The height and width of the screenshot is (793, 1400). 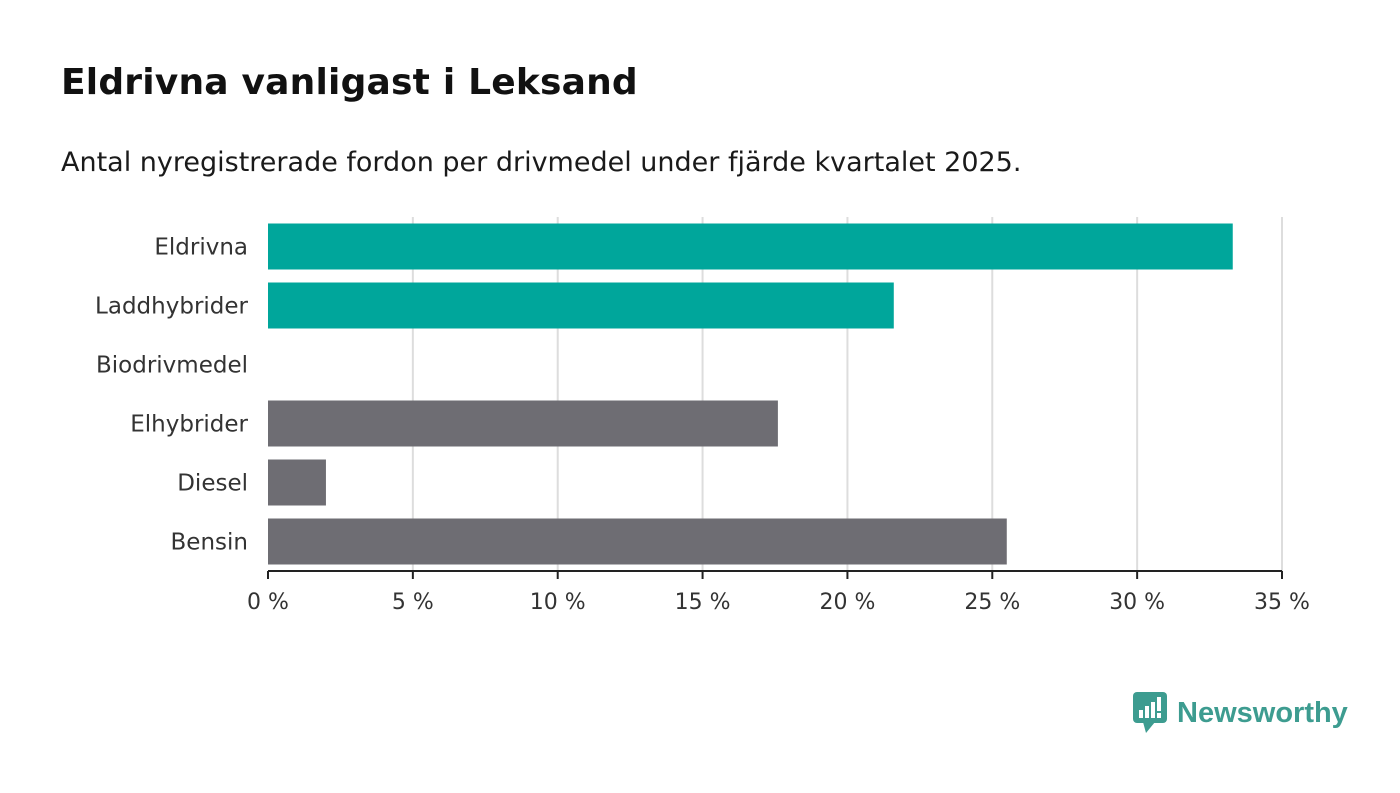 I want to click on chart-title: Eldrivna vanligast i Leksand, so click(x=349, y=82).